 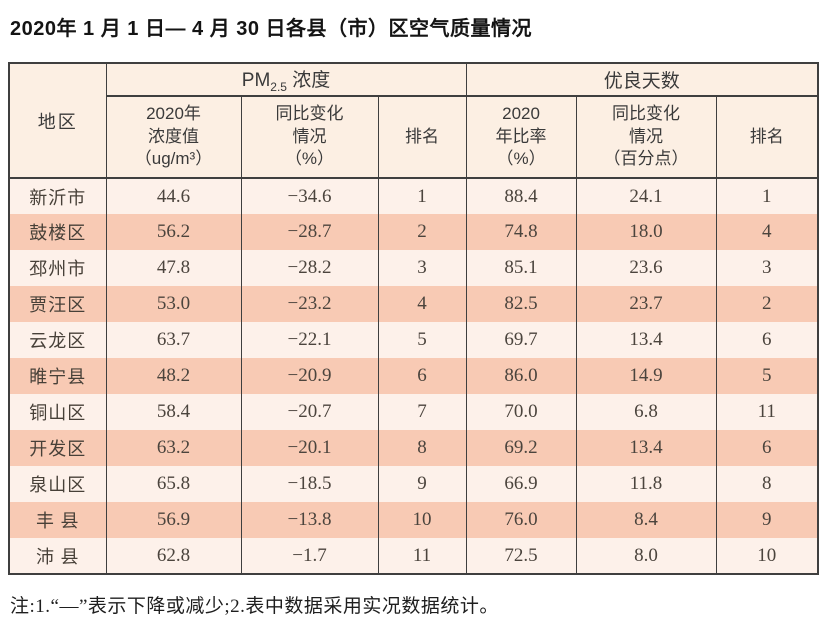 I want to click on good-ratio-cell: 69.7, so click(x=521, y=340).